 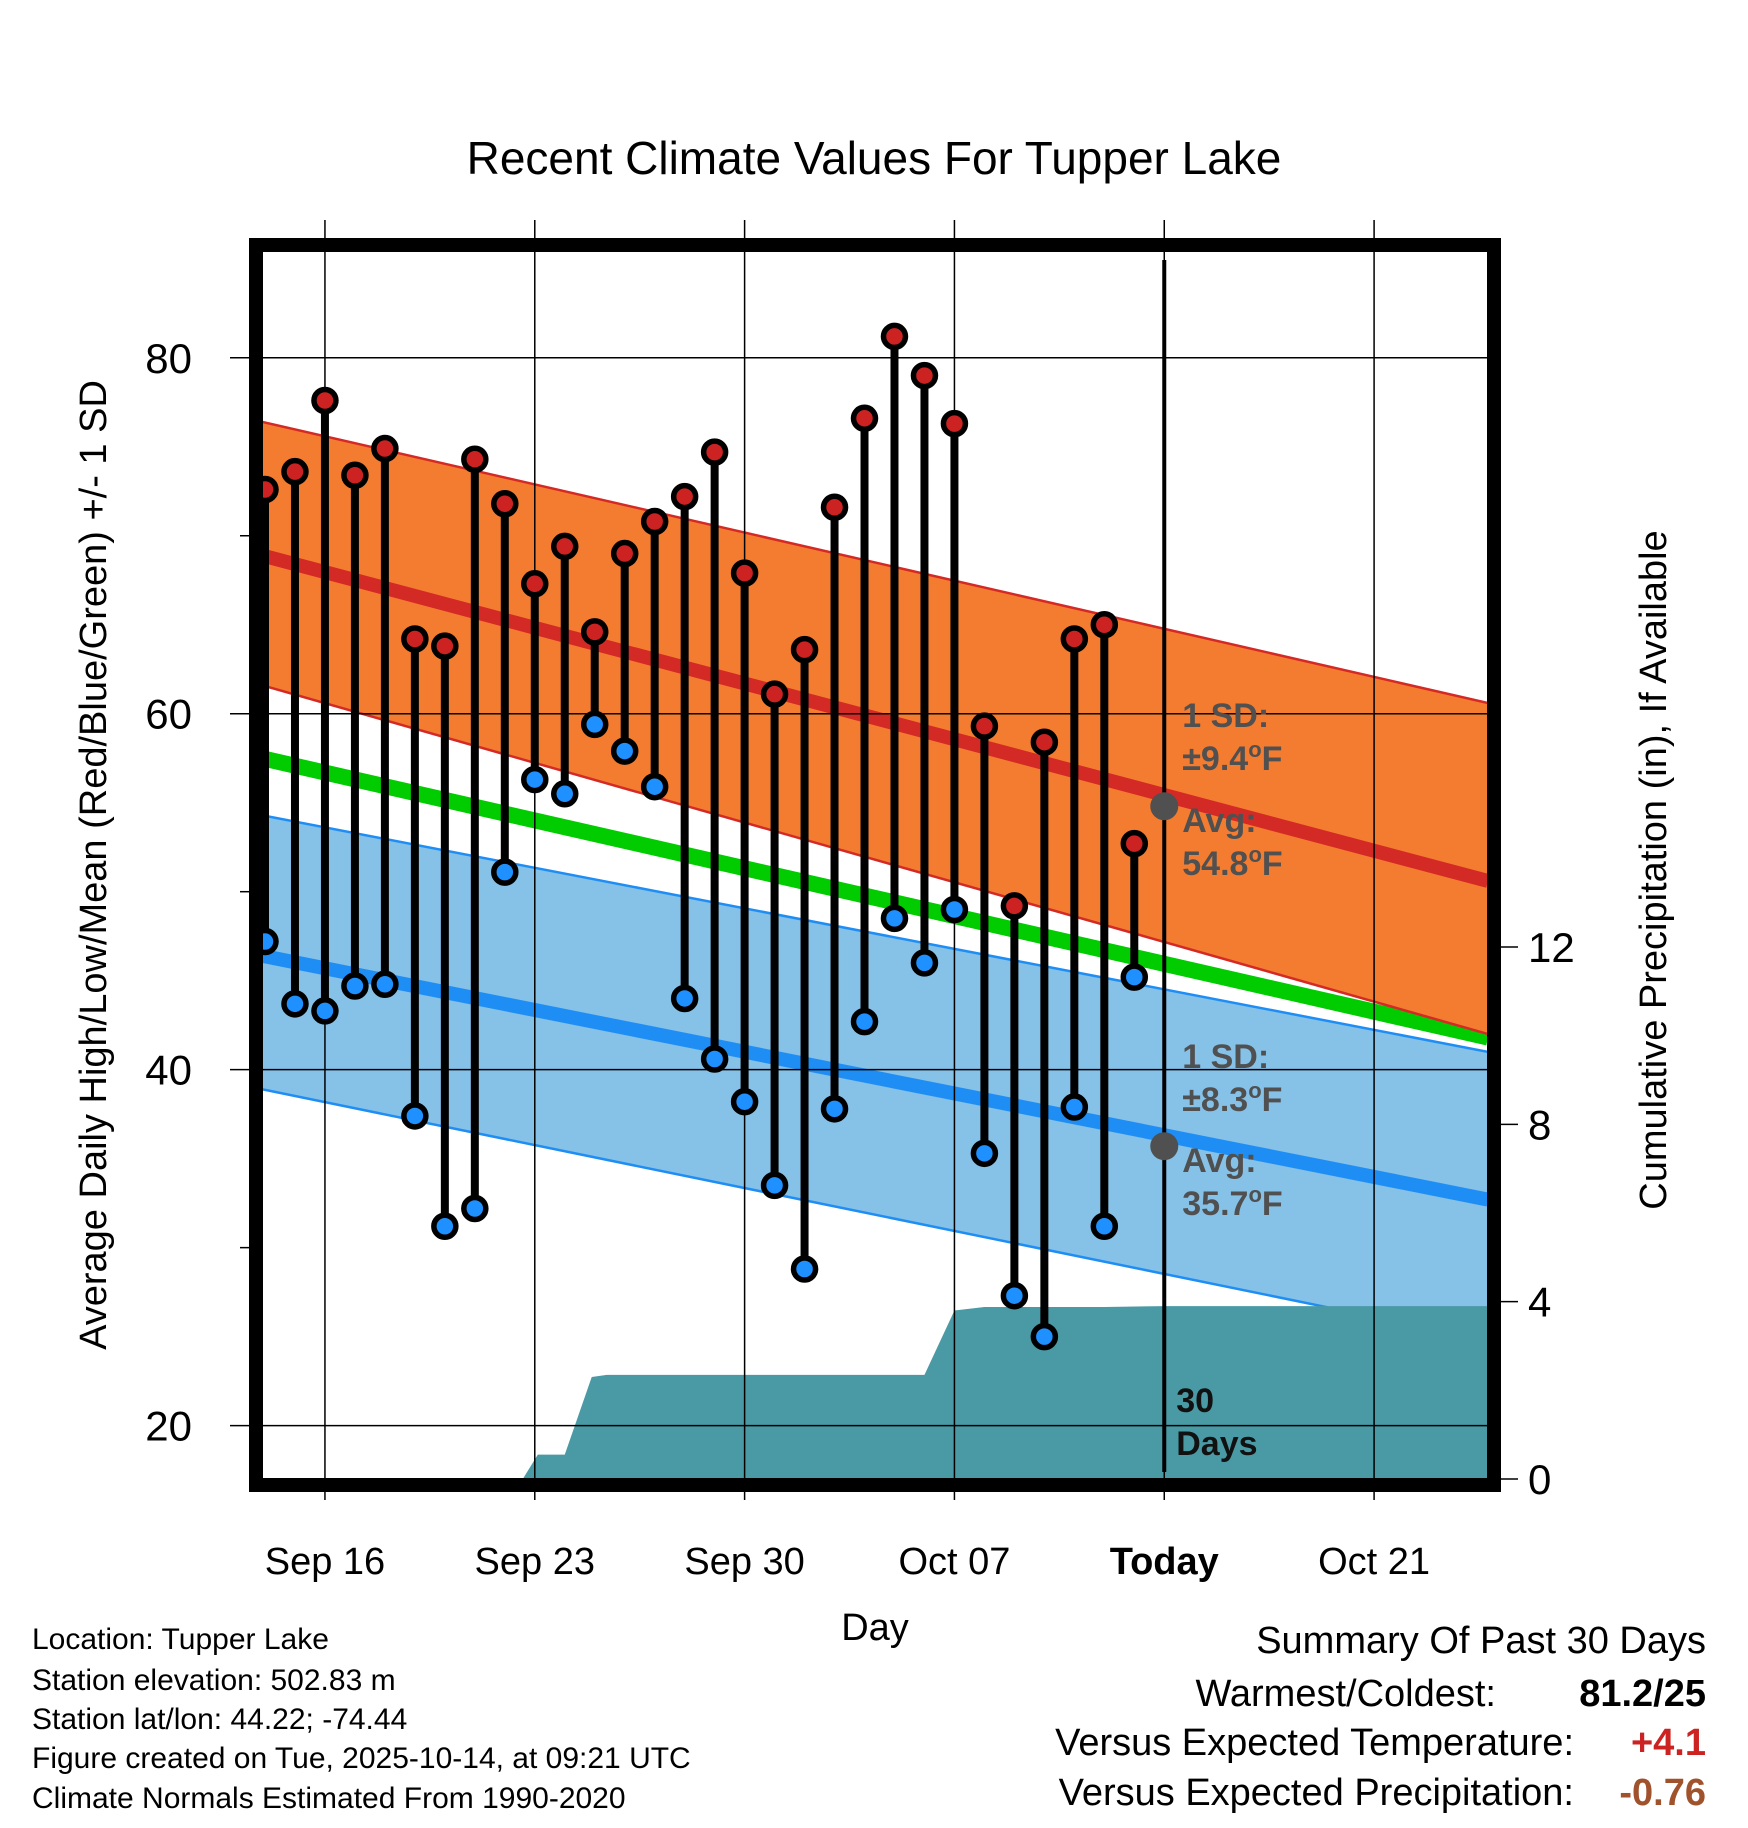 What do you see at coordinates (168, 358) in the screenshot?
I see `y-tick-label-3: 80` at bounding box center [168, 358].